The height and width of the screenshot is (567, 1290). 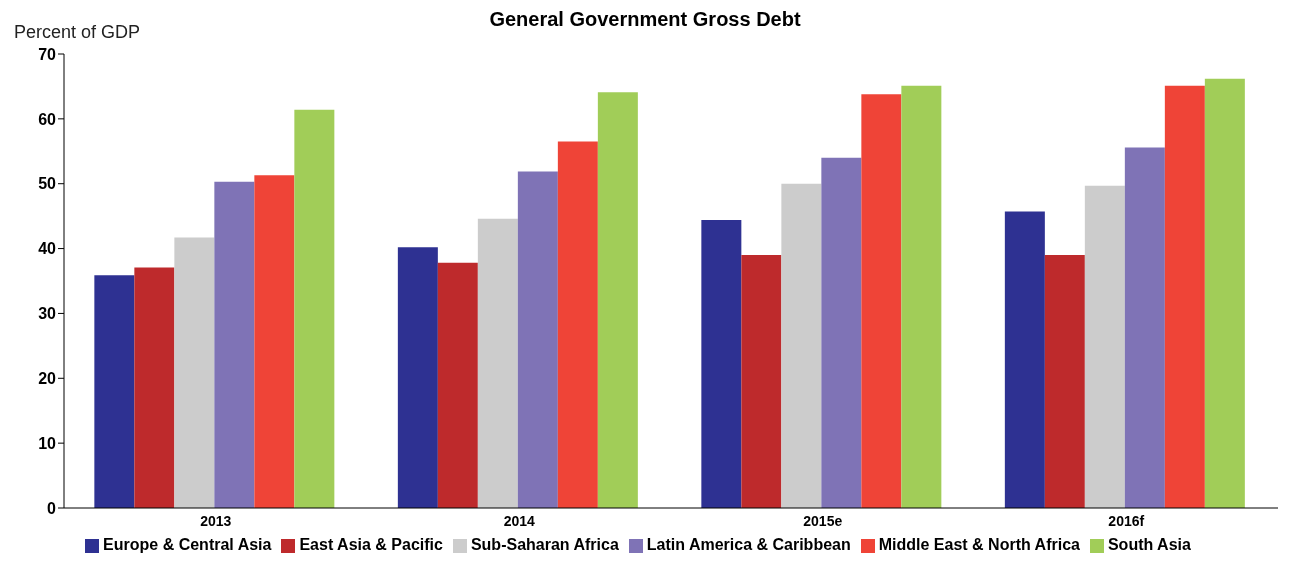 What do you see at coordinates (544, 544) in the screenshot?
I see `legend-label: Sub-Saharan Africa` at bounding box center [544, 544].